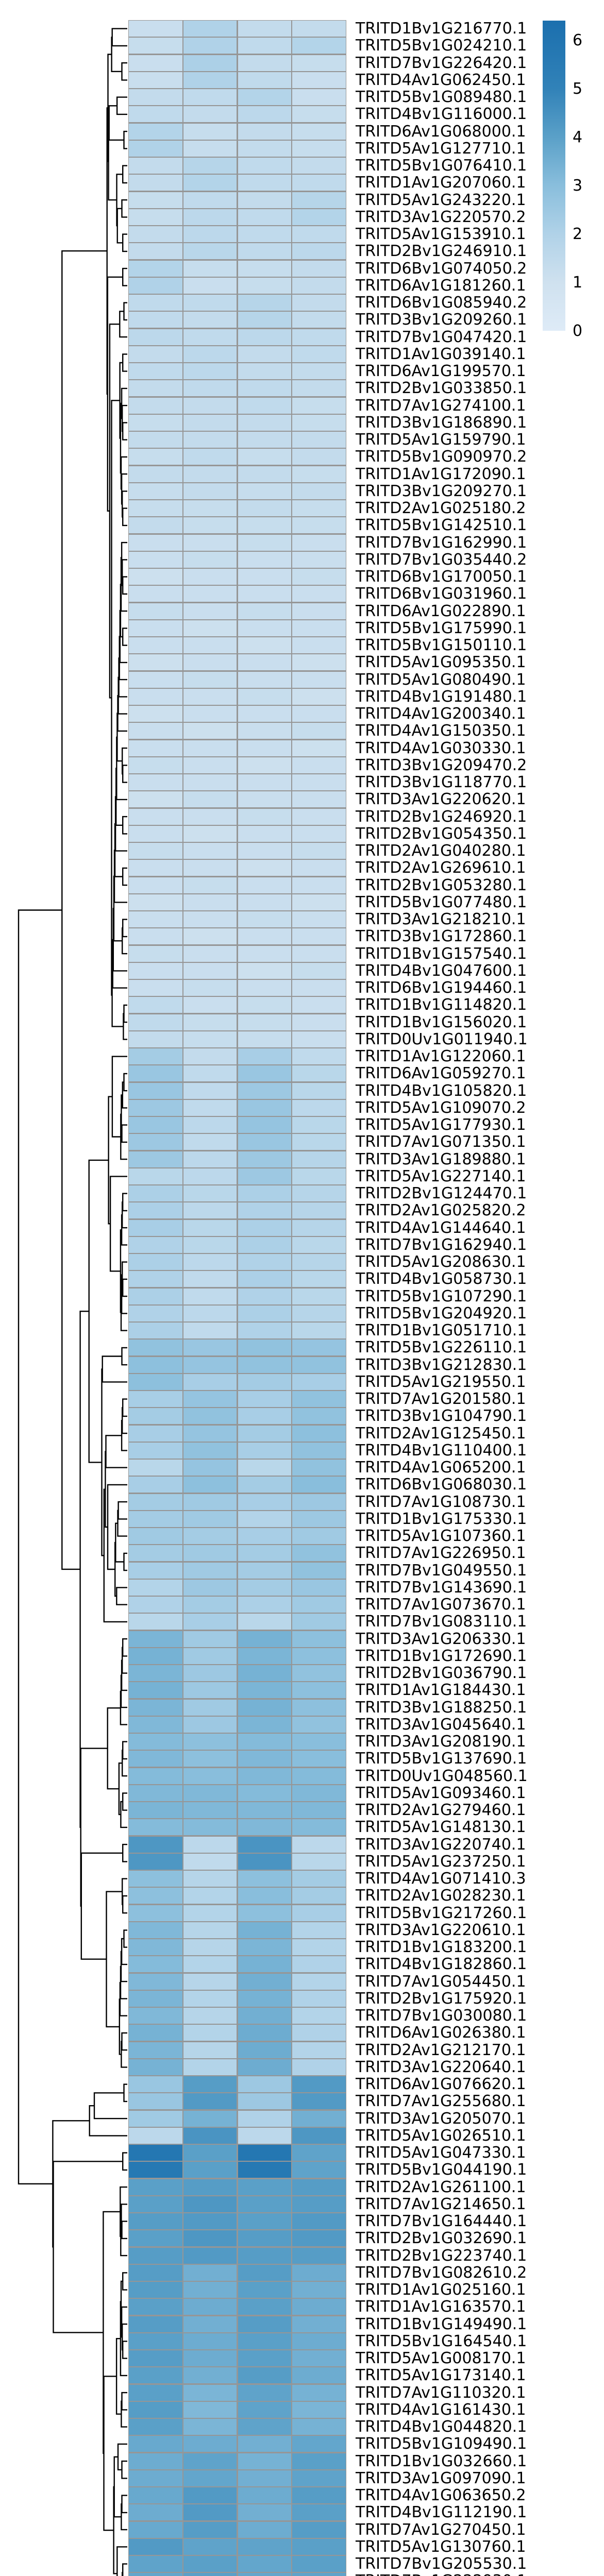 This screenshot has width=604, height=2576. What do you see at coordinates (441, 2033) in the screenshot?
I see `row-label: TRITD6Av1G026380.1` at bounding box center [441, 2033].